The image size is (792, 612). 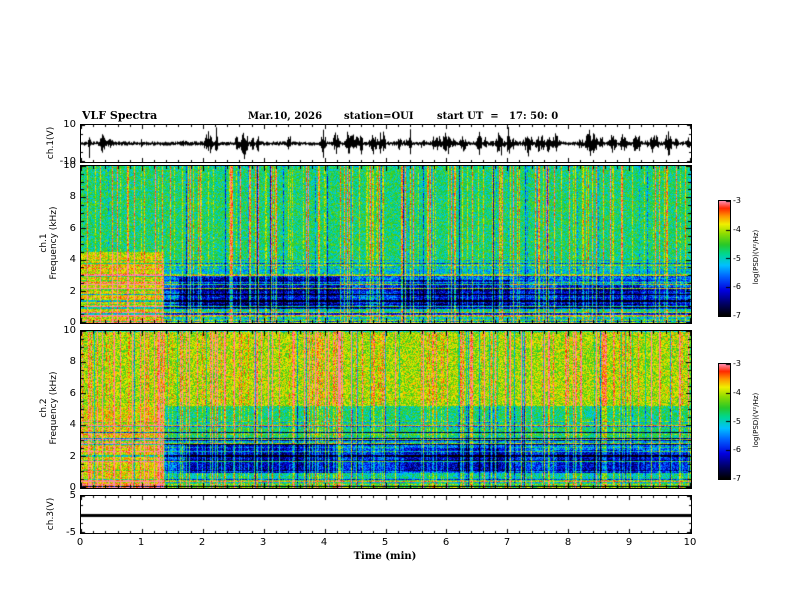 What do you see at coordinates (756, 257) in the screenshot?
I see `ch1-colorbar-label: log(PSD)(V²/Hz)` at bounding box center [756, 257].